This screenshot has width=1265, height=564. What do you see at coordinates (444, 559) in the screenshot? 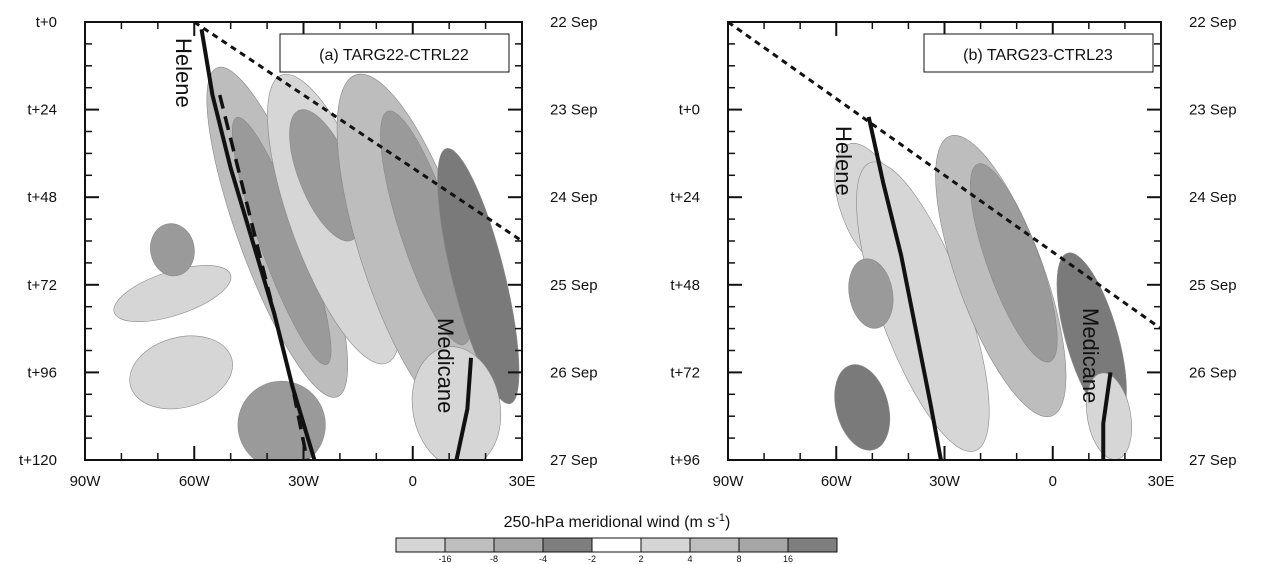
I see `colorbar-tick-label: -16` at bounding box center [444, 559].